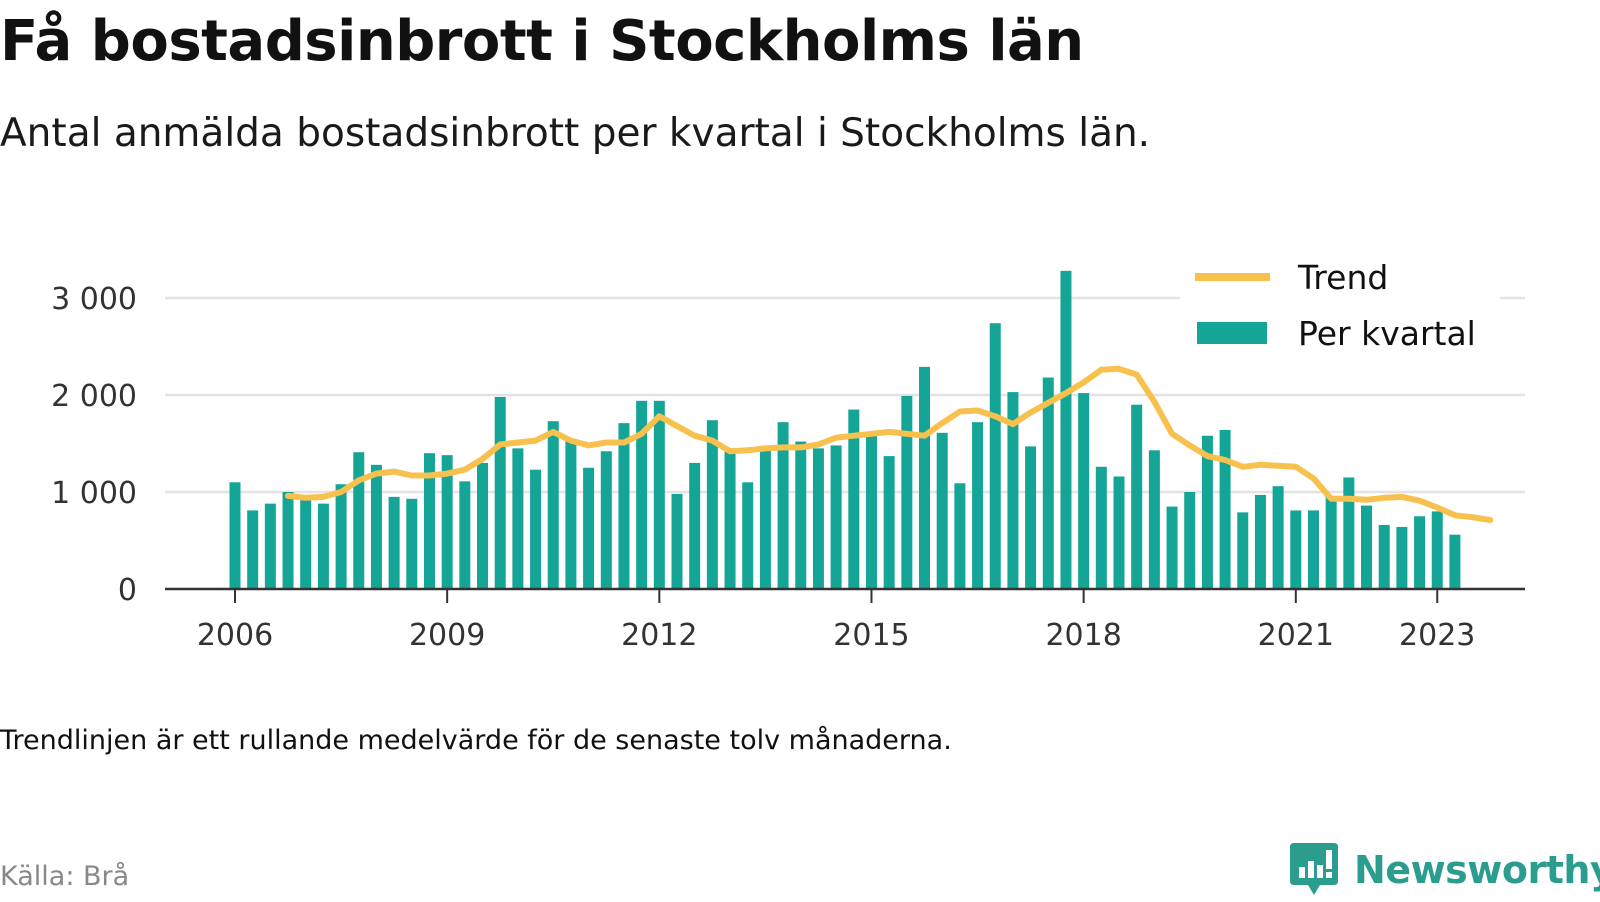 The image size is (1600, 902). Describe the element at coordinates (1083, 635) in the screenshot. I see `x-tick-label: 2018` at that location.